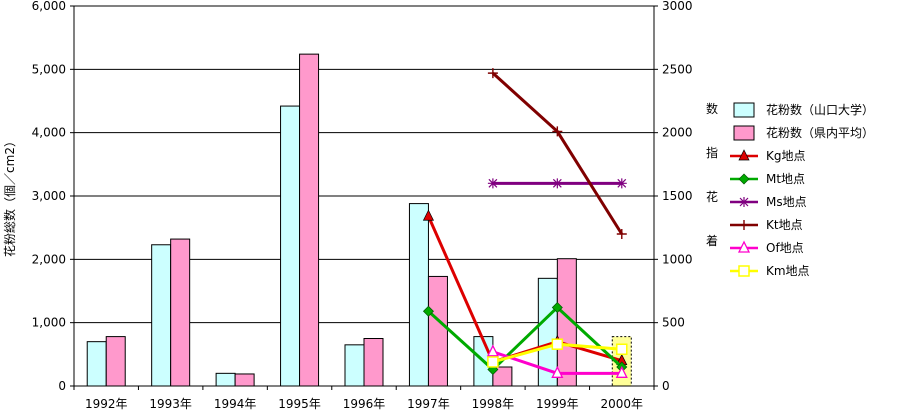  I want to click on legend-label: Of地点, so click(785, 248).